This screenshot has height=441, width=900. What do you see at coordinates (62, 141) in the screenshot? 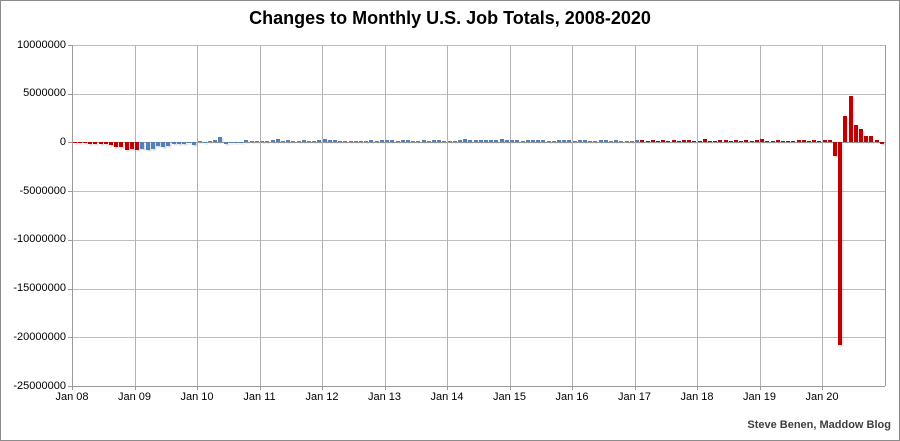
I see `y-axis-tick-label: 0` at bounding box center [62, 141].